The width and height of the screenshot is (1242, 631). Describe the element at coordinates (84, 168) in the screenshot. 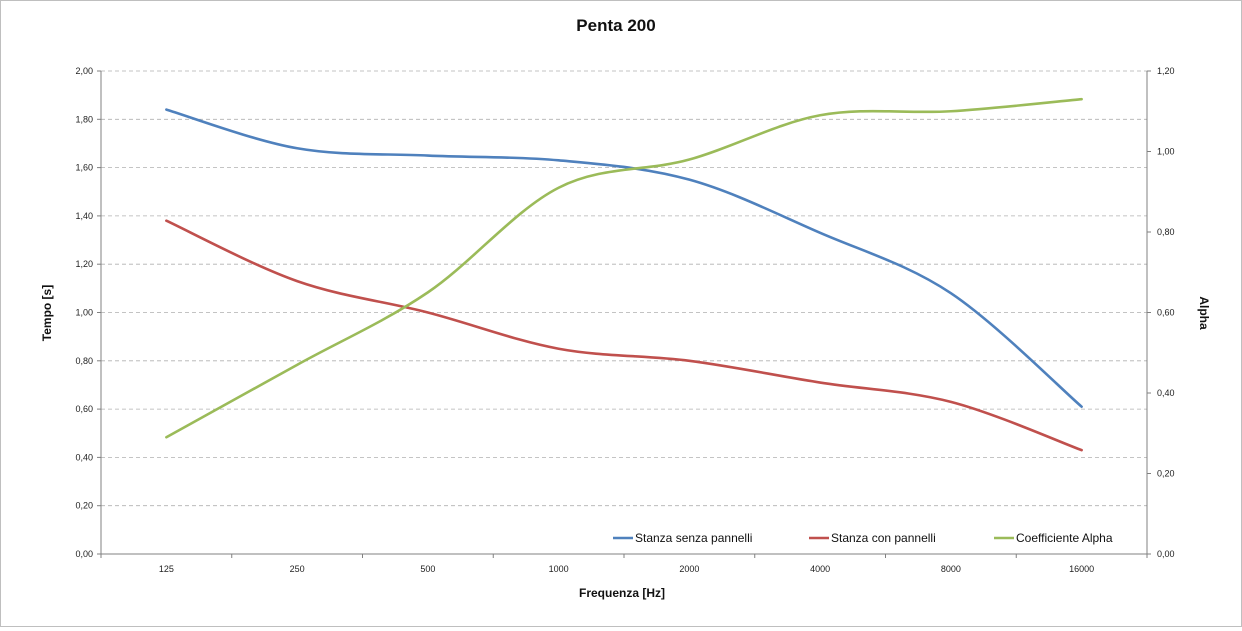

I see `left-tick-label: 1,60` at that location.